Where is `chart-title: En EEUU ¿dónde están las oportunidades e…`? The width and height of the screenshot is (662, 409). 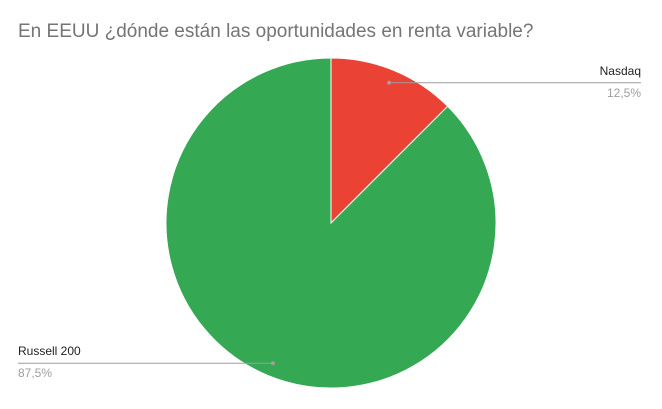
chart-title: En EEUU ¿dónde están las oportunidades e… is located at coordinates (276, 31).